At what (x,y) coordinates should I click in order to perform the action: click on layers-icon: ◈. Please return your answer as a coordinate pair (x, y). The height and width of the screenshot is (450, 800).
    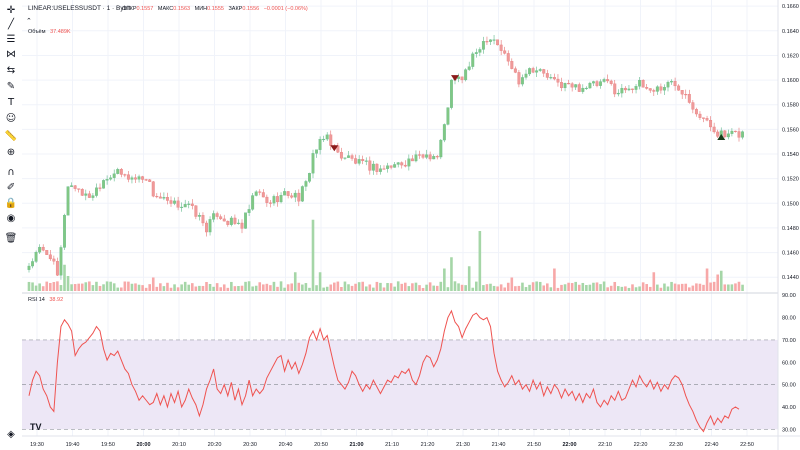
    Looking at the image, I should click on (11, 434).